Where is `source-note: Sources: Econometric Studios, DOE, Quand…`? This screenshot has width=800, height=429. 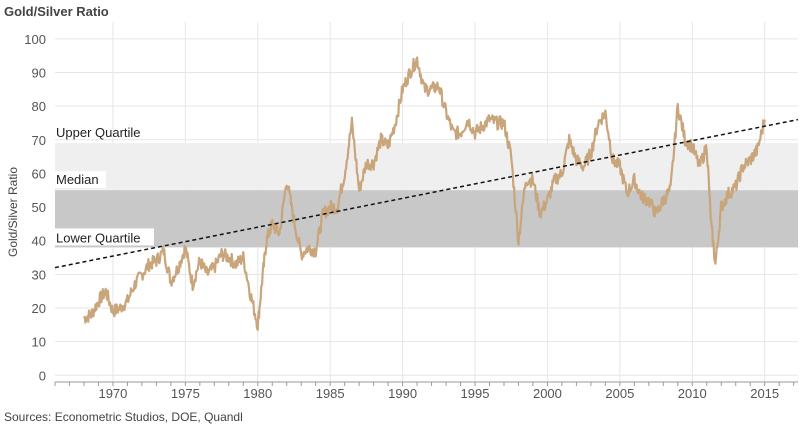 source-note: Sources: Econometric Studios, DOE, Quand… is located at coordinates (123, 417).